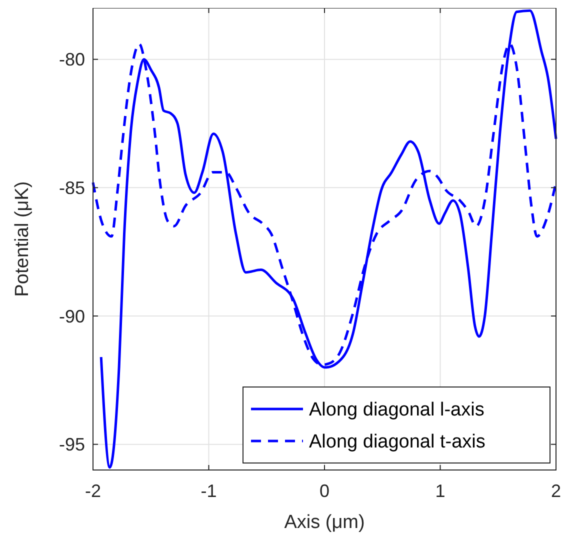  I want to click on y-axis-title: Potential (μK), so click(22, 239).